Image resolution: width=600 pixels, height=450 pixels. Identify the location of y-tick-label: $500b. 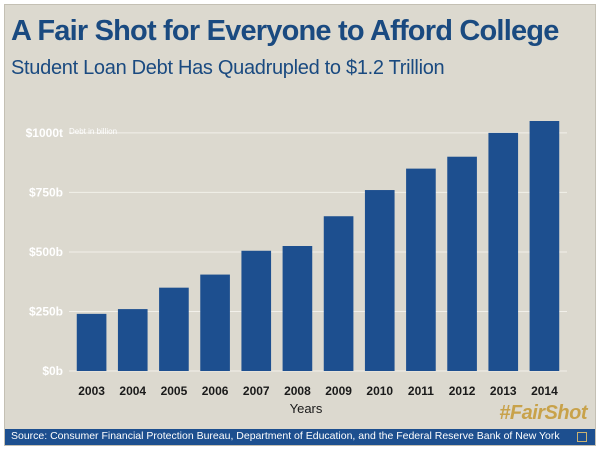
(46, 252).